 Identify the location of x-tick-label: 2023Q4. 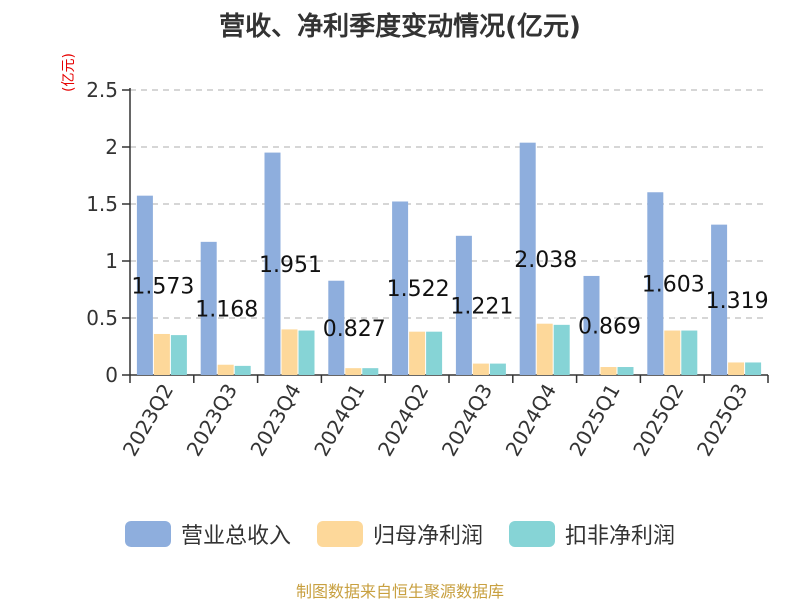
(275, 420).